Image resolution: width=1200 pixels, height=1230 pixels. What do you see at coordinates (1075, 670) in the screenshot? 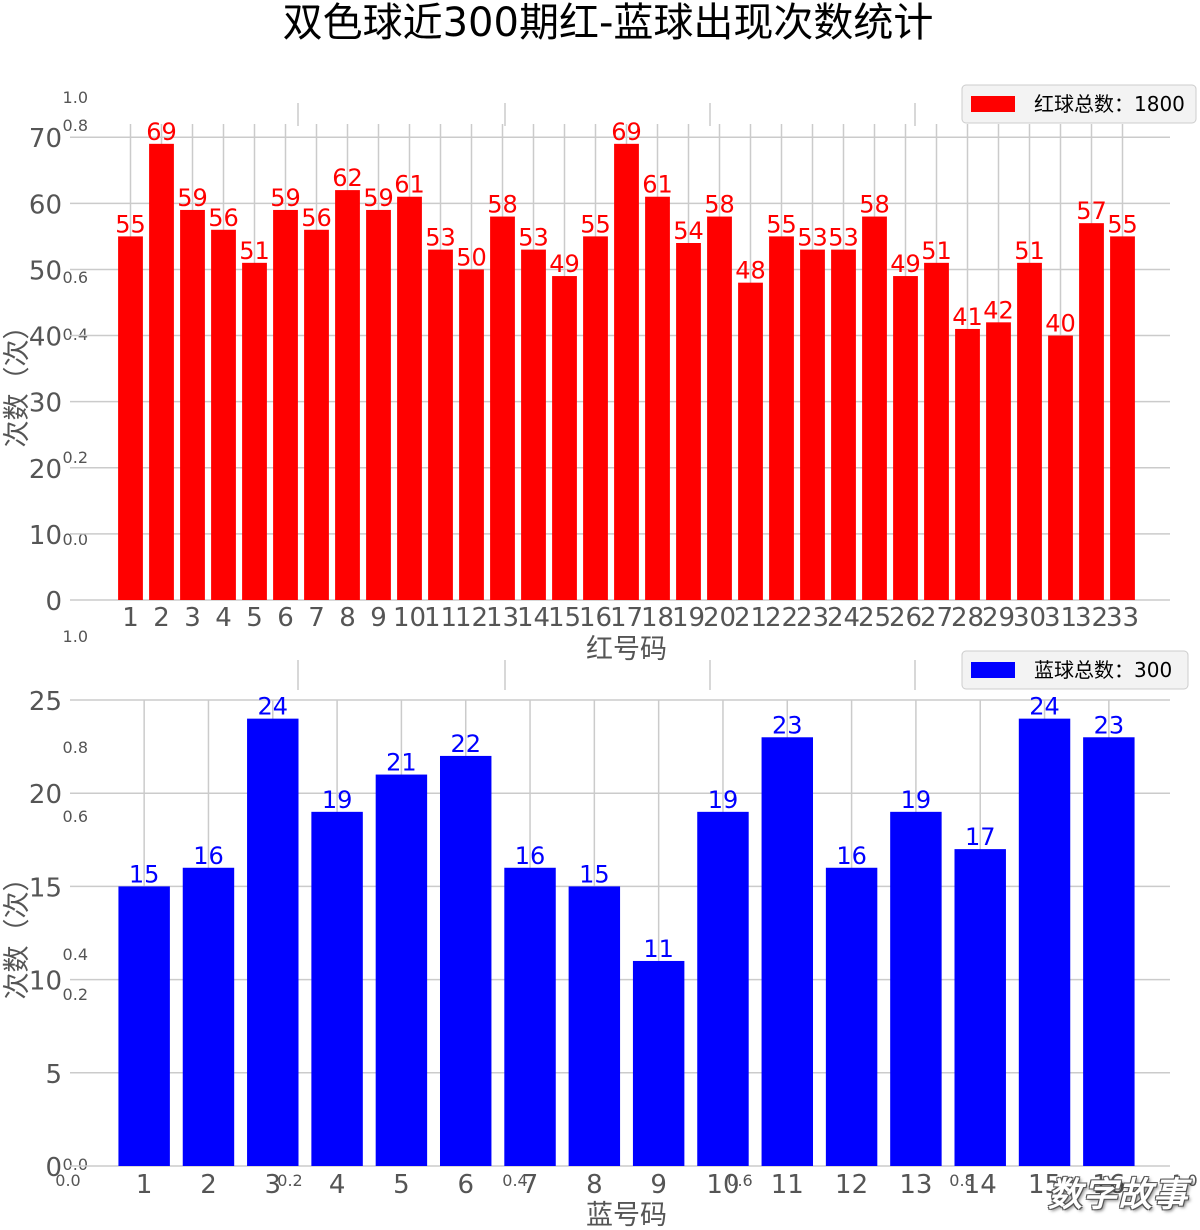
I see `legend: 蓝球总数：300` at bounding box center [1075, 670].